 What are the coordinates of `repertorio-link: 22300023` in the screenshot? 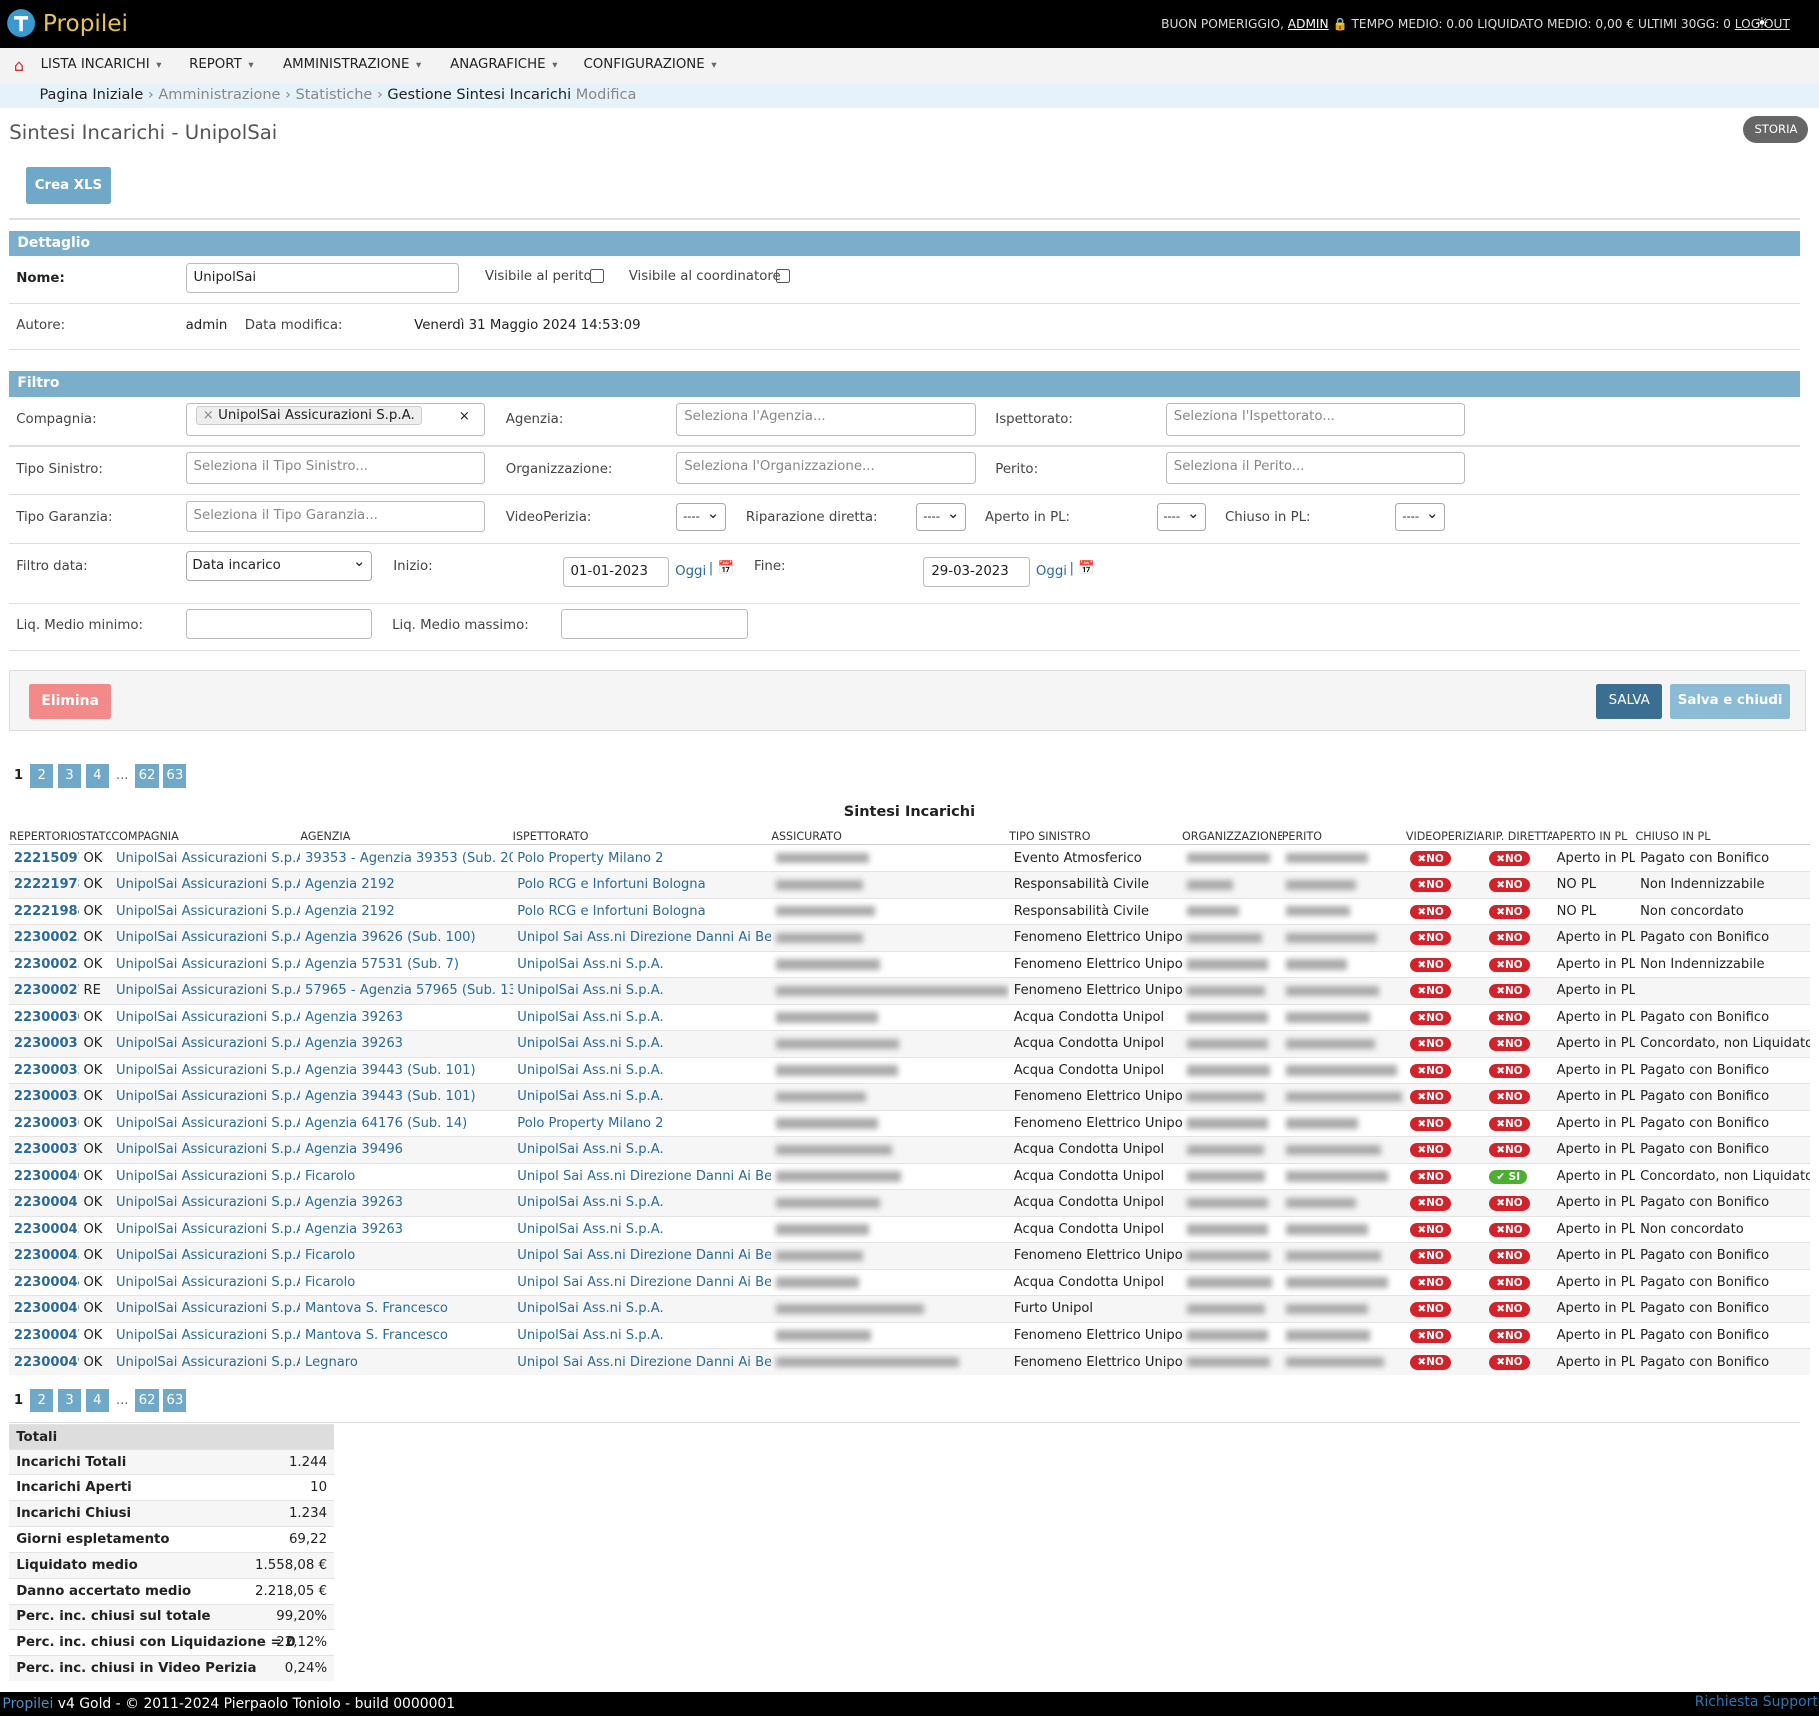 It's located at (46, 938).